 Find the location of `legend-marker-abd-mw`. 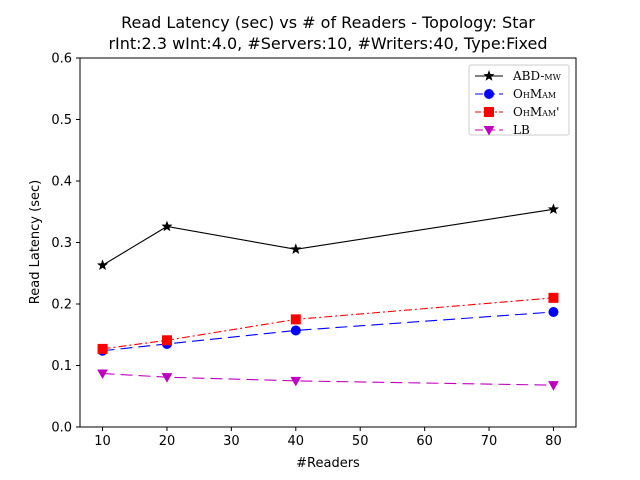

legend-marker-abd-mw is located at coordinates (489, 75).